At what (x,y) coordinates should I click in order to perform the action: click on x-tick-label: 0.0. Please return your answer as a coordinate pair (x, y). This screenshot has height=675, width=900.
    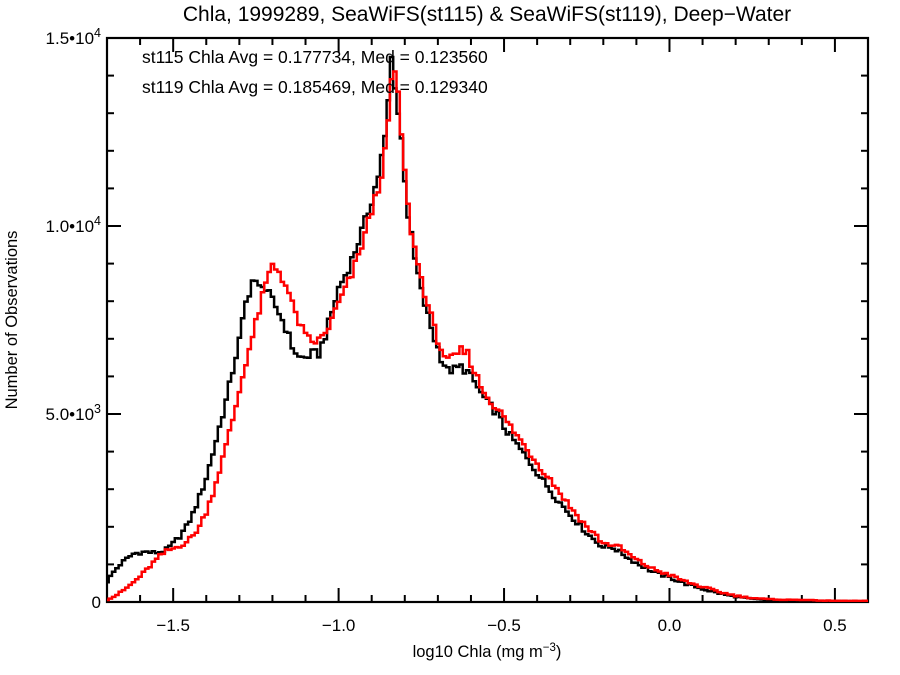
    Looking at the image, I should click on (670, 625).